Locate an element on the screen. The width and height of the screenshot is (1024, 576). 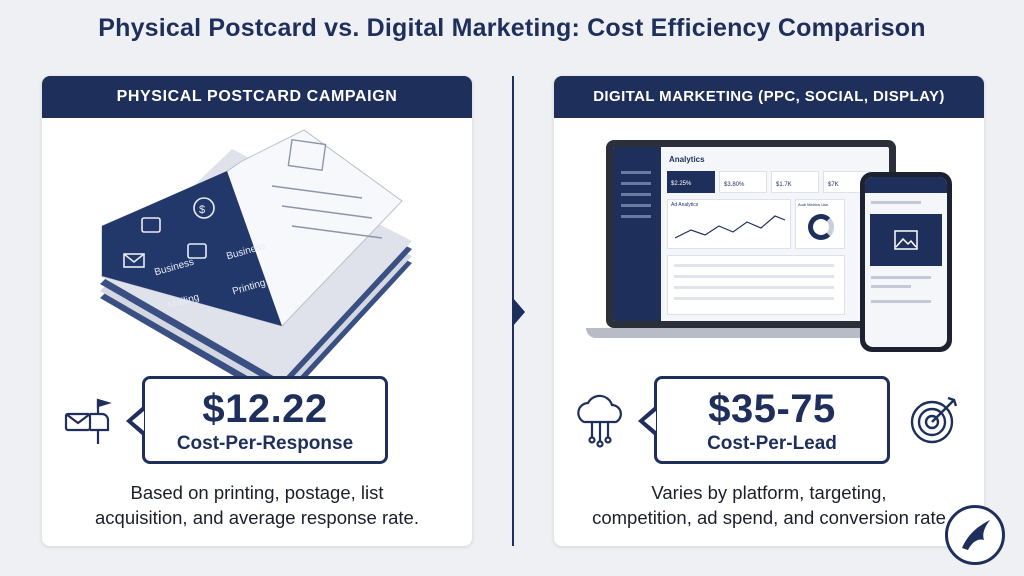
dashboard-title: Analytics is located at coordinates (687, 159).